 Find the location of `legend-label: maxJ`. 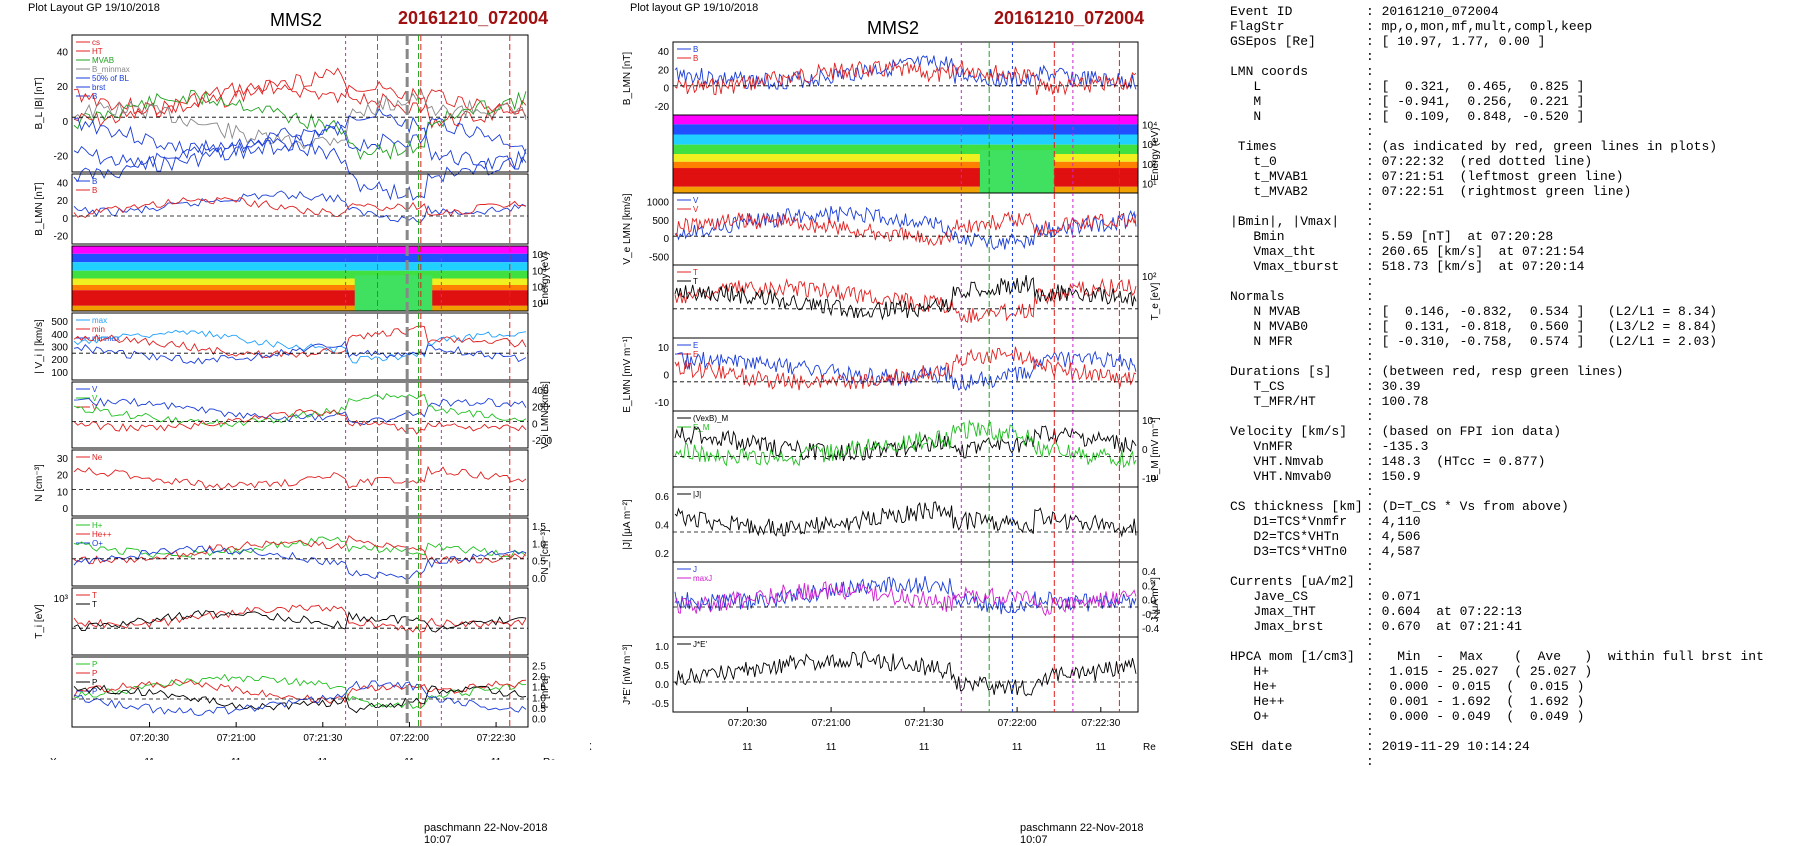

legend-label: maxJ is located at coordinates (702, 578).